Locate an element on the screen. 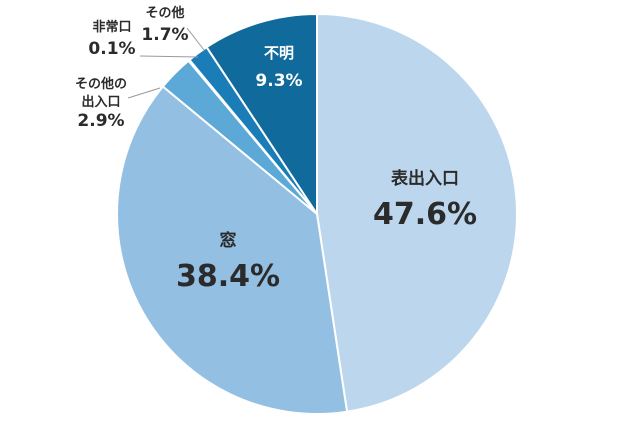  slice-label-6-line-1: 不明 is located at coordinates (279, 53).